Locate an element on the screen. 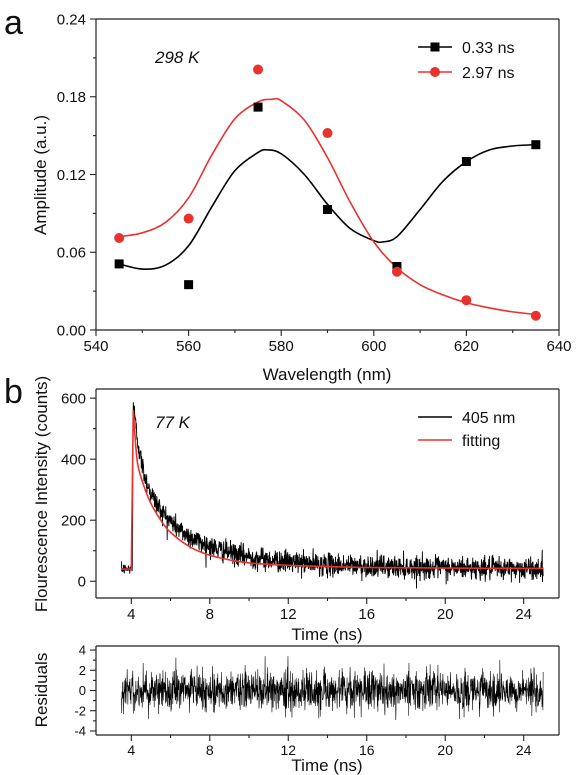 The image size is (579, 775). x-tick-label-600: 600 is located at coordinates (373, 346).